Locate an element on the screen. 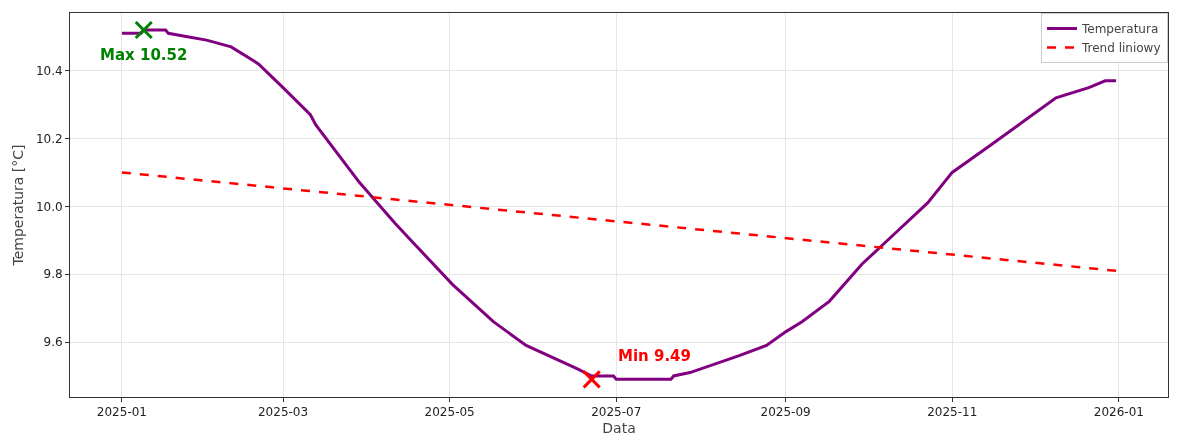 Image resolution: width=1181 pixels, height=445 pixels. x-tick-label: 2025-03 is located at coordinates (283, 412).